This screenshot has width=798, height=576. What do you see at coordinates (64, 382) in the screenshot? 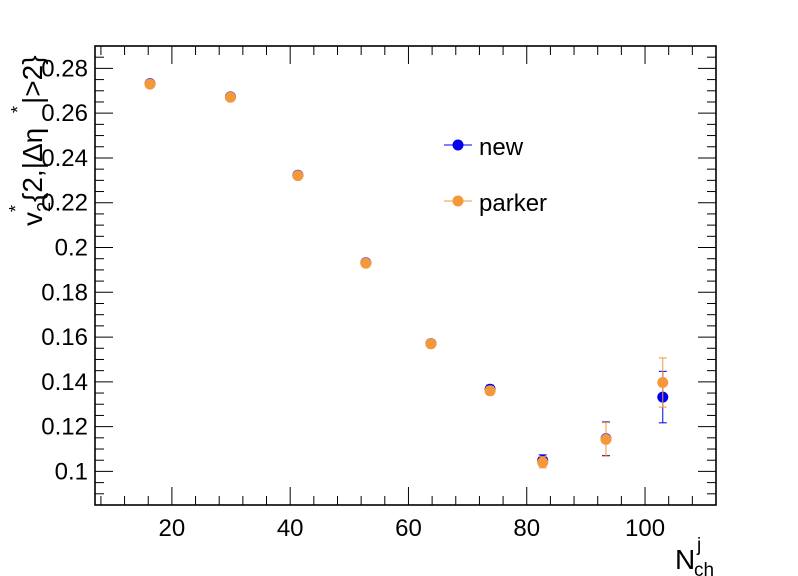
I see `y-tick-label: 0.14` at bounding box center [64, 382].